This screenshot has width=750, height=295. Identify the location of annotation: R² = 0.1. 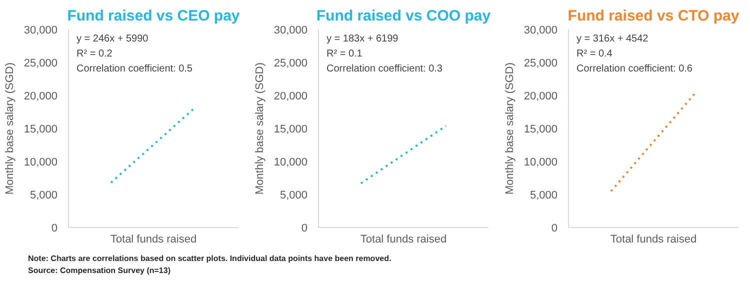
(344, 54).